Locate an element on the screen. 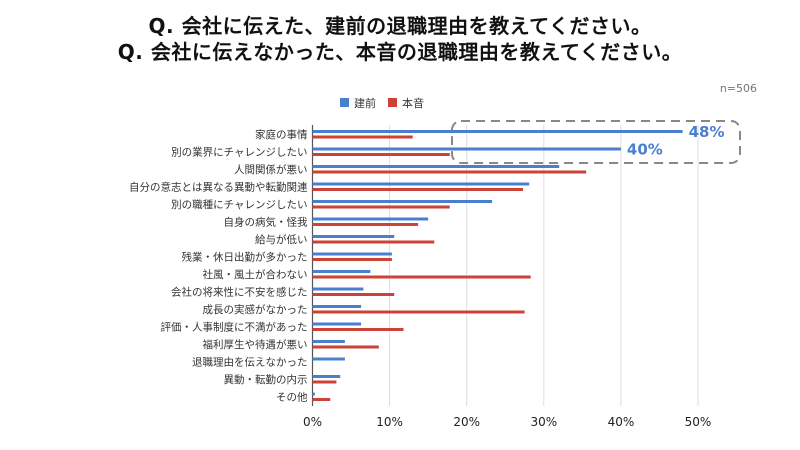 The width and height of the screenshot is (800, 450). x-tick-label: 0% is located at coordinates (312, 422).